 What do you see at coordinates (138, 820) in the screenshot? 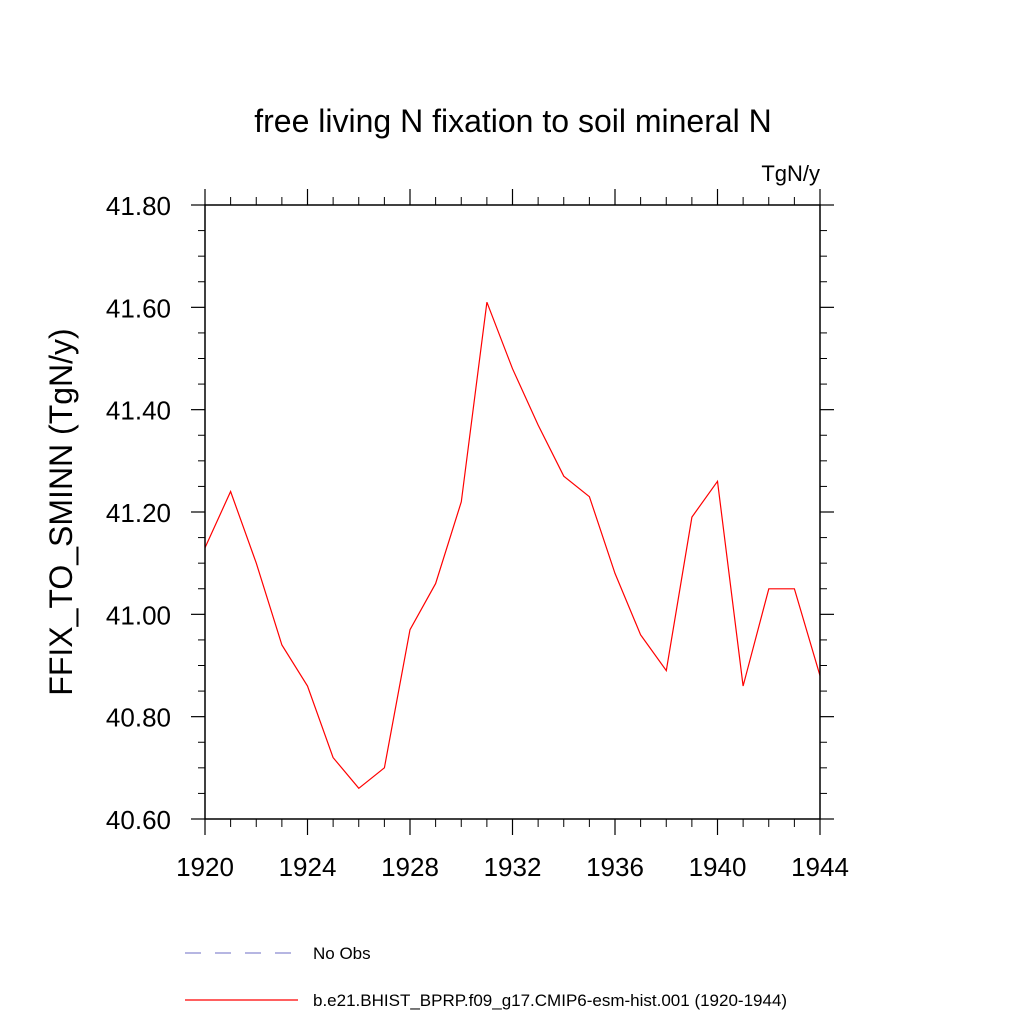
I see `y-tick-label: 40.60` at bounding box center [138, 820].